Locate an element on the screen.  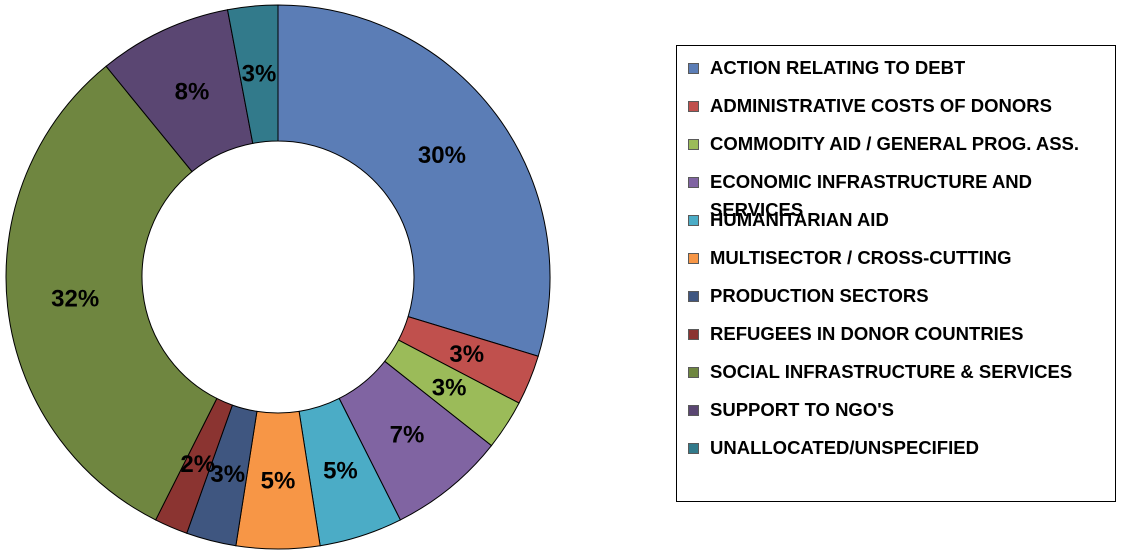
legend-label: SUPPORT TO NGO'S is located at coordinates (802, 409).